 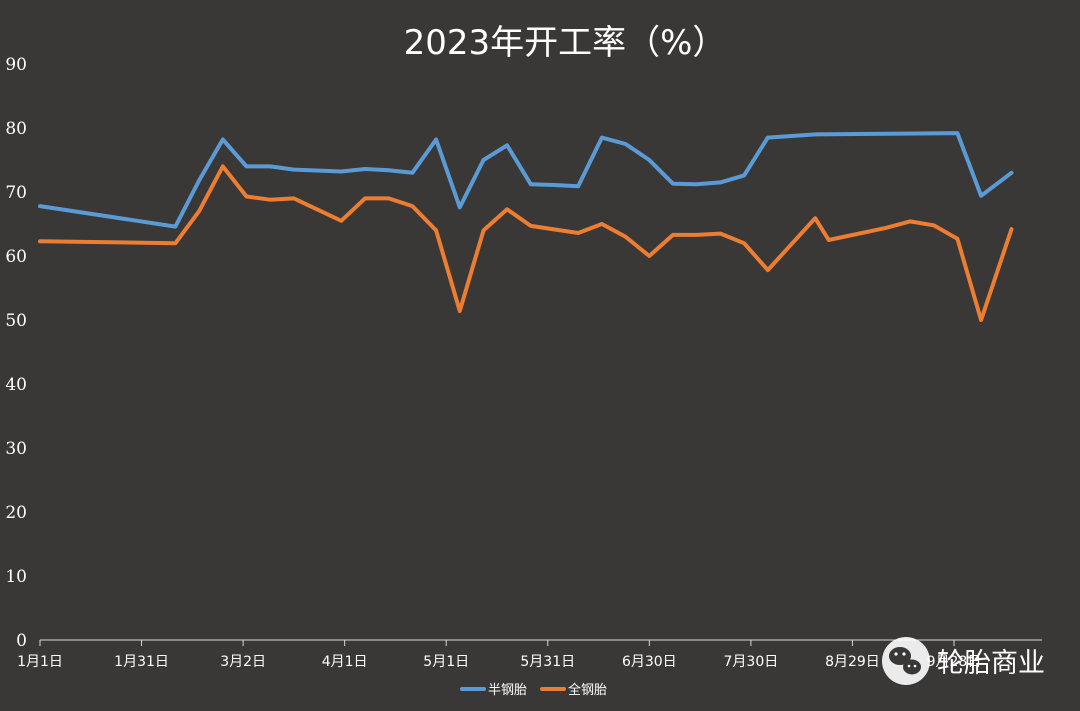 What do you see at coordinates (243, 662) in the screenshot?
I see `x-tick-label: 3月2日` at bounding box center [243, 662].